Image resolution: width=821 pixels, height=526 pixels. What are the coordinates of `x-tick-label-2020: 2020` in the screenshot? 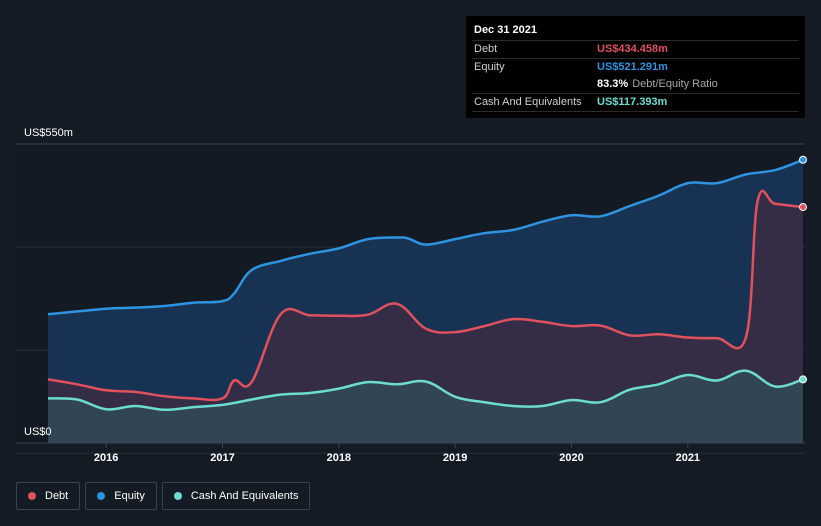 It's located at (571, 458).